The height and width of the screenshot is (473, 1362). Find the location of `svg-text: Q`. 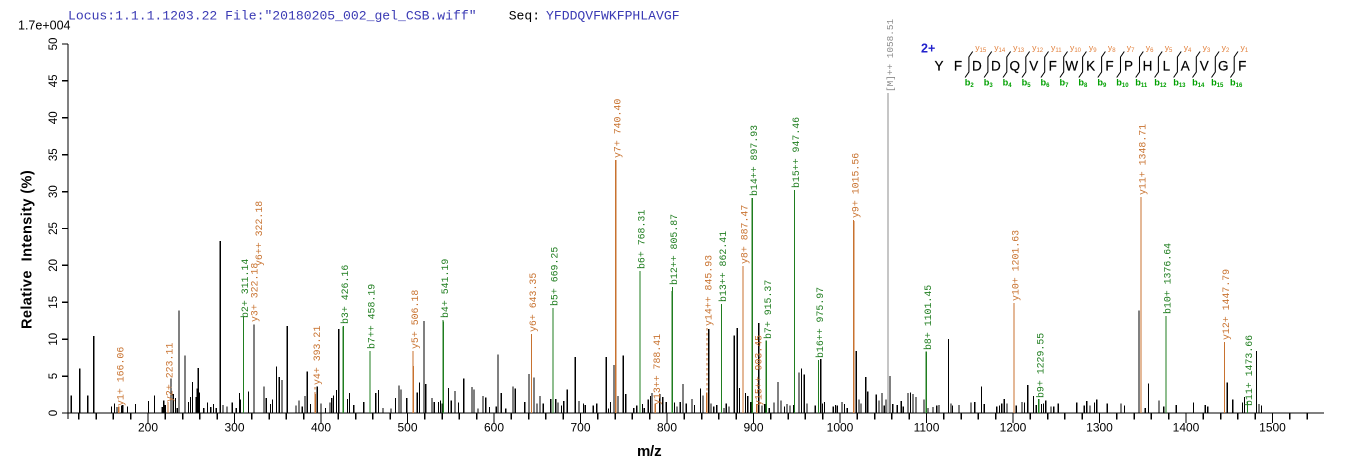

svg-text: Q is located at coordinates (1015, 66).